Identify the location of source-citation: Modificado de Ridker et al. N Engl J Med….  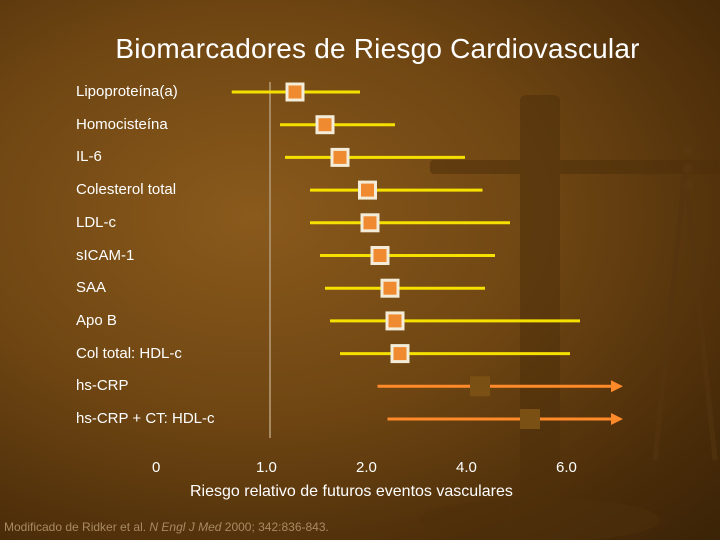
(166, 527).